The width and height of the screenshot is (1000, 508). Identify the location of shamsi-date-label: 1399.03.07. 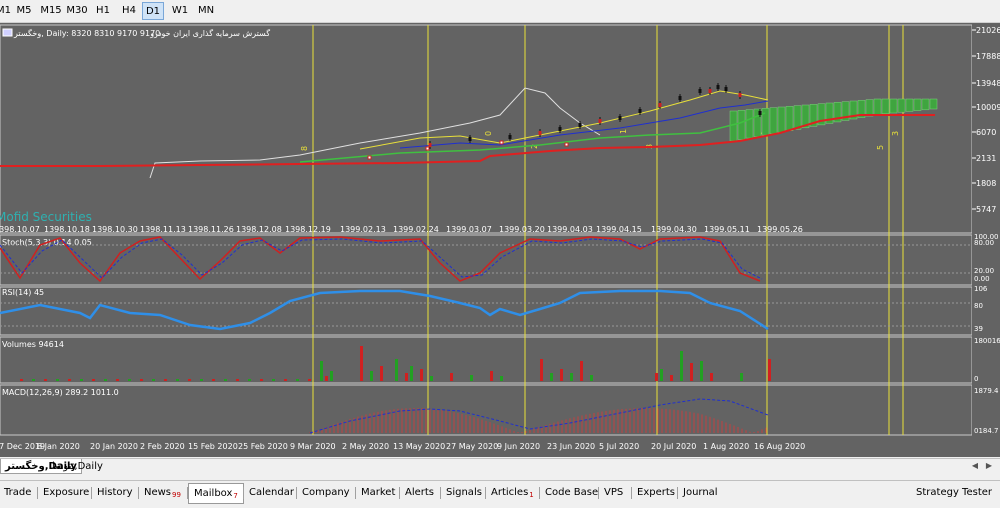
(469, 229).